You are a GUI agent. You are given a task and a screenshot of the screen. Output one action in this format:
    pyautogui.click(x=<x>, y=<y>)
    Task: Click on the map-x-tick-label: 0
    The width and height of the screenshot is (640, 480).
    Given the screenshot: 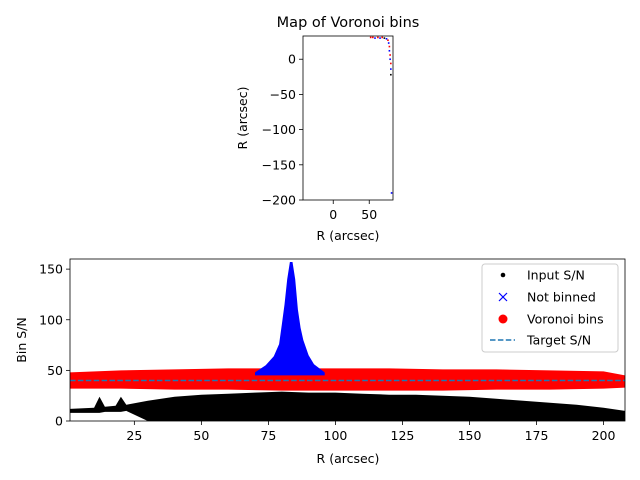 What is the action you would take?
    pyautogui.click(x=333, y=214)
    